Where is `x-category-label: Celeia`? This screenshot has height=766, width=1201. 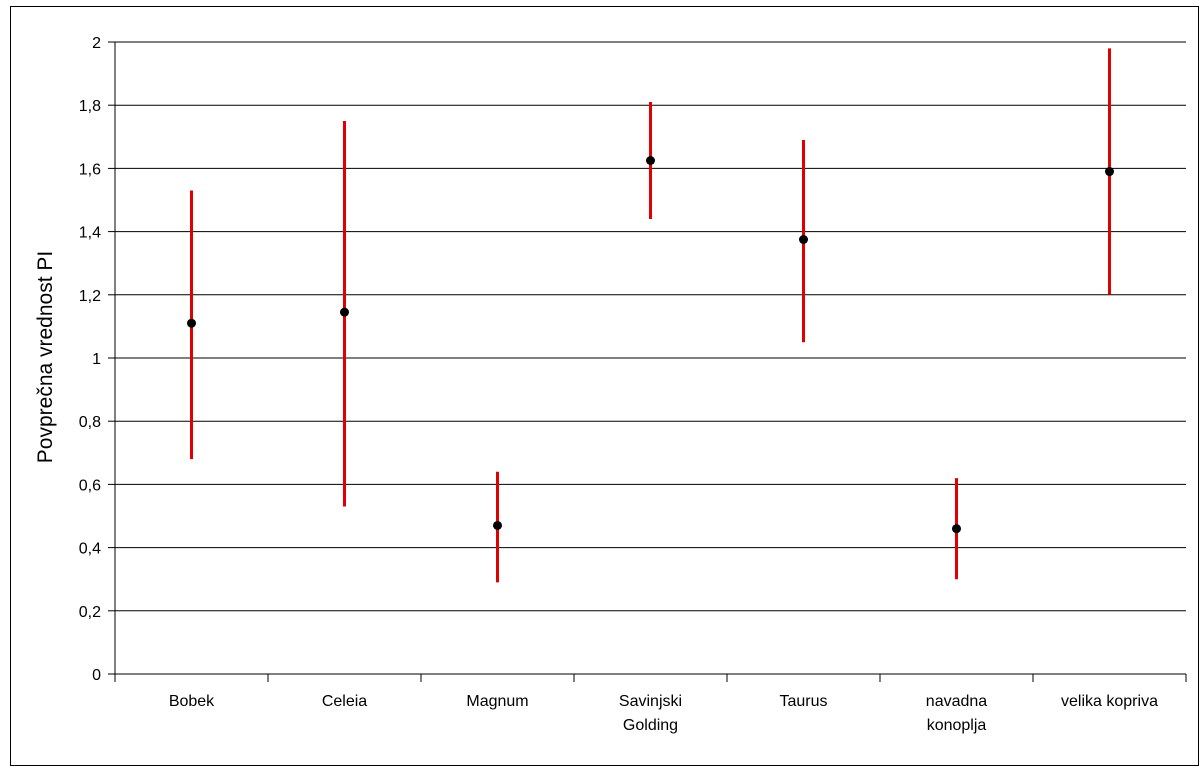
x-category-label: Celeia is located at coordinates (344, 701).